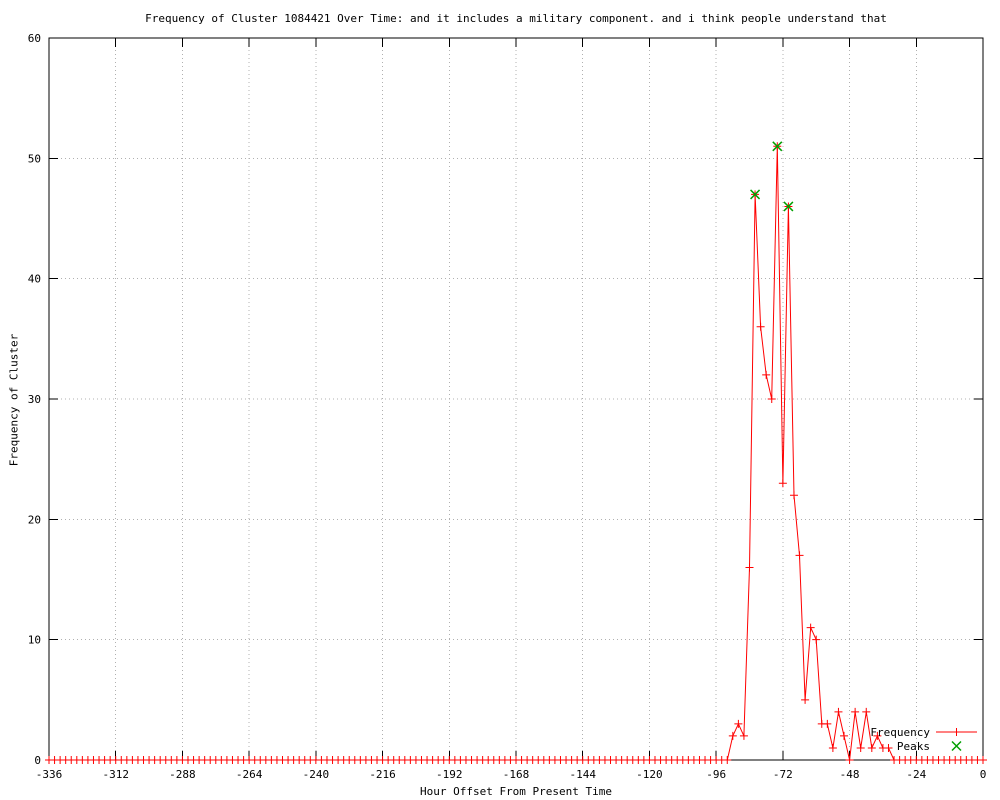 The height and width of the screenshot is (800, 1000). Describe the element at coordinates (649, 774) in the screenshot. I see `x-tick-label: -120` at that location.